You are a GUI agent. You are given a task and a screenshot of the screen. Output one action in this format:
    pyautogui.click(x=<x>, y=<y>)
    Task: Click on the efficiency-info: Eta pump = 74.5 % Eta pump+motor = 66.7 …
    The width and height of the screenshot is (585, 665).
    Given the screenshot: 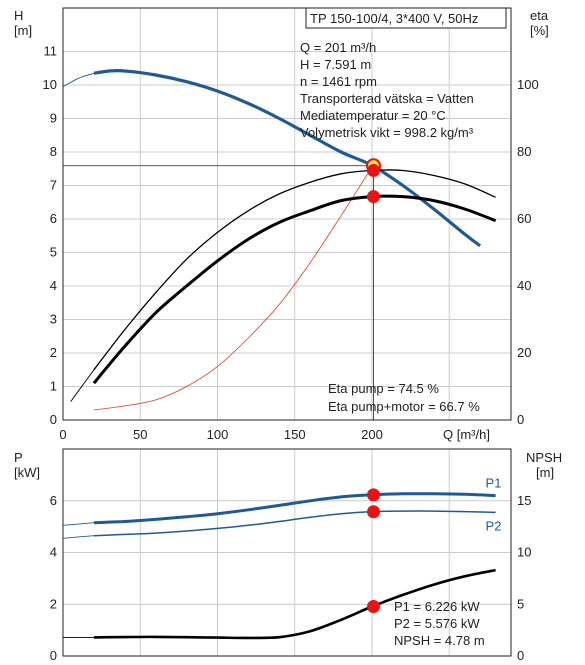 What is the action you would take?
    pyautogui.click(x=404, y=397)
    